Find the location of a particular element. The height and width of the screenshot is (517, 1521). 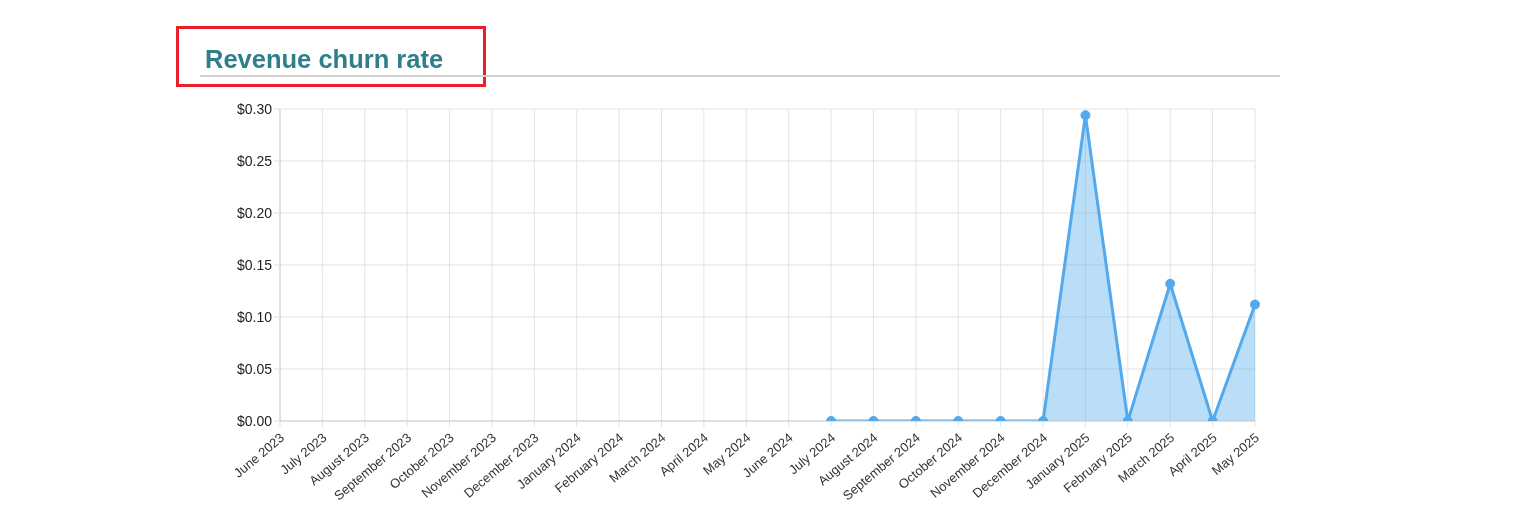

y-tick-label: $0.15 is located at coordinates (254, 264).